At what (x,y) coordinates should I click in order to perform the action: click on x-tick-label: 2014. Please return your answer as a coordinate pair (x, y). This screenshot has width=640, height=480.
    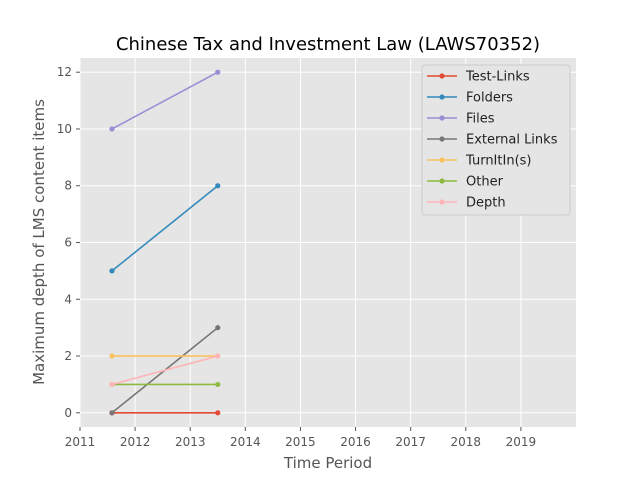
    Looking at the image, I should click on (245, 442).